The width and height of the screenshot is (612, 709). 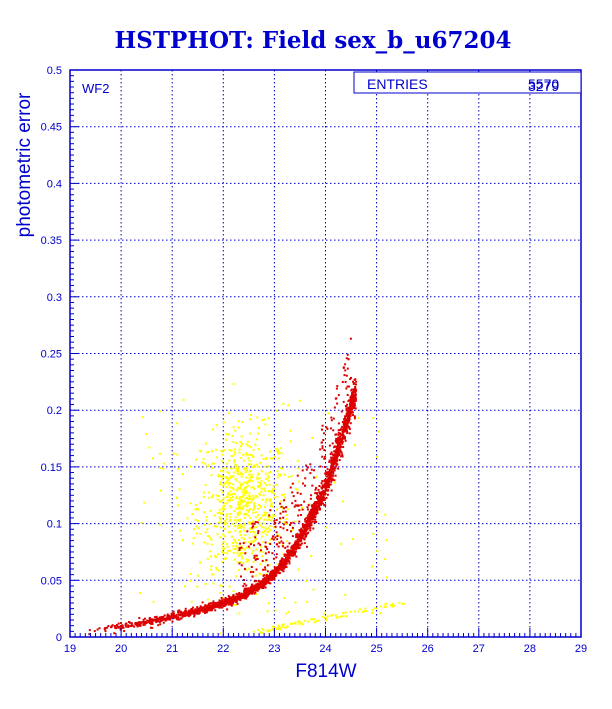 I want to click on y-tick-label: 0.1, so click(x=54, y=525).